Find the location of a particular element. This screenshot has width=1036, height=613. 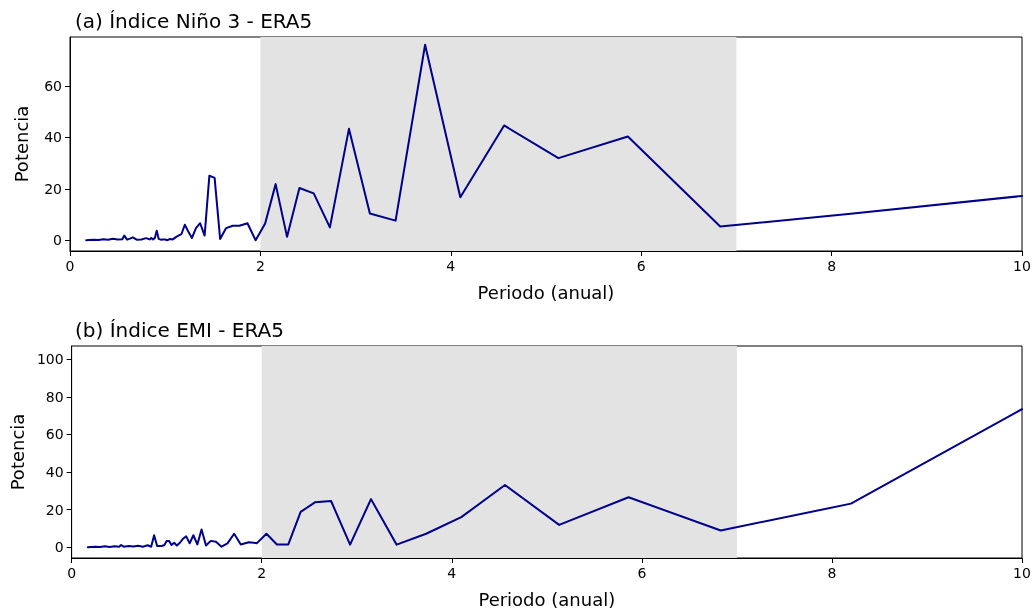

chart-title: (a) Índice Niño 3 - ERA5 is located at coordinates (194, 21).